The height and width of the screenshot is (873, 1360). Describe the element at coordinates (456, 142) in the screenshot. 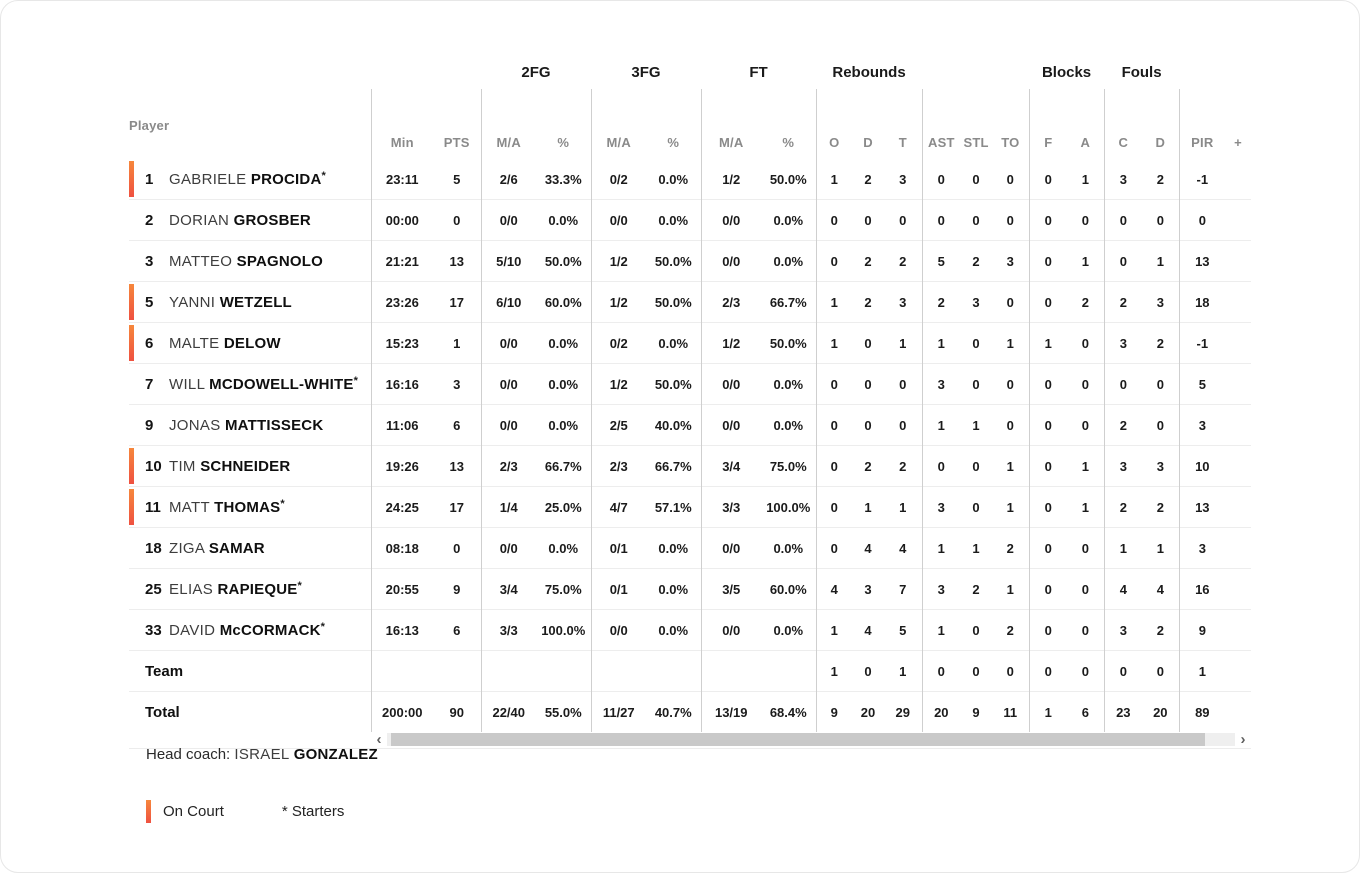

I see `column-header: PTS` at that location.